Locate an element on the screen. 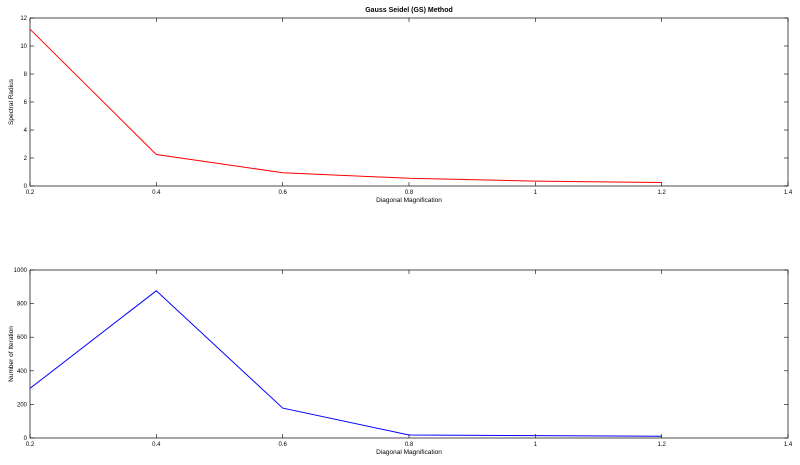 The width and height of the screenshot is (800, 465). y-tick-label: 600 is located at coordinates (22, 338).